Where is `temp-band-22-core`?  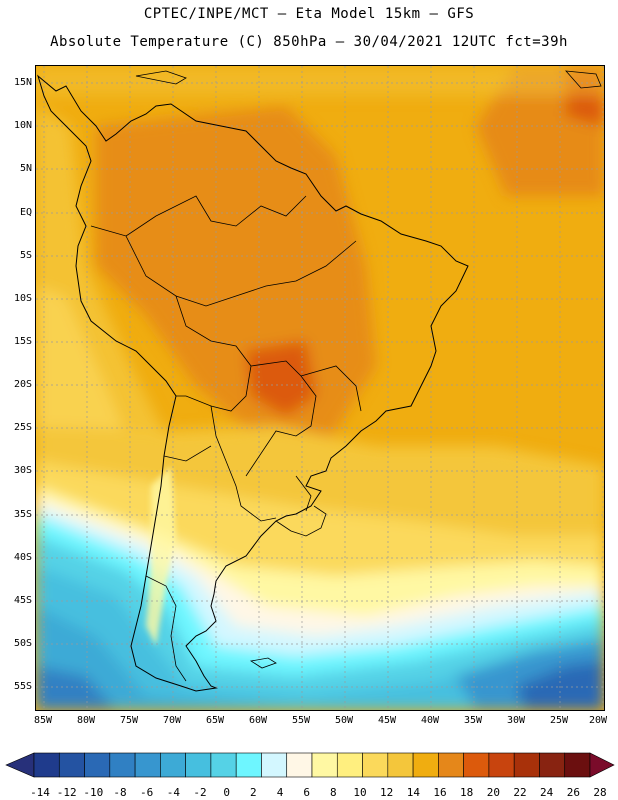
temp-band-22-core is located at coordinates (281, 378).